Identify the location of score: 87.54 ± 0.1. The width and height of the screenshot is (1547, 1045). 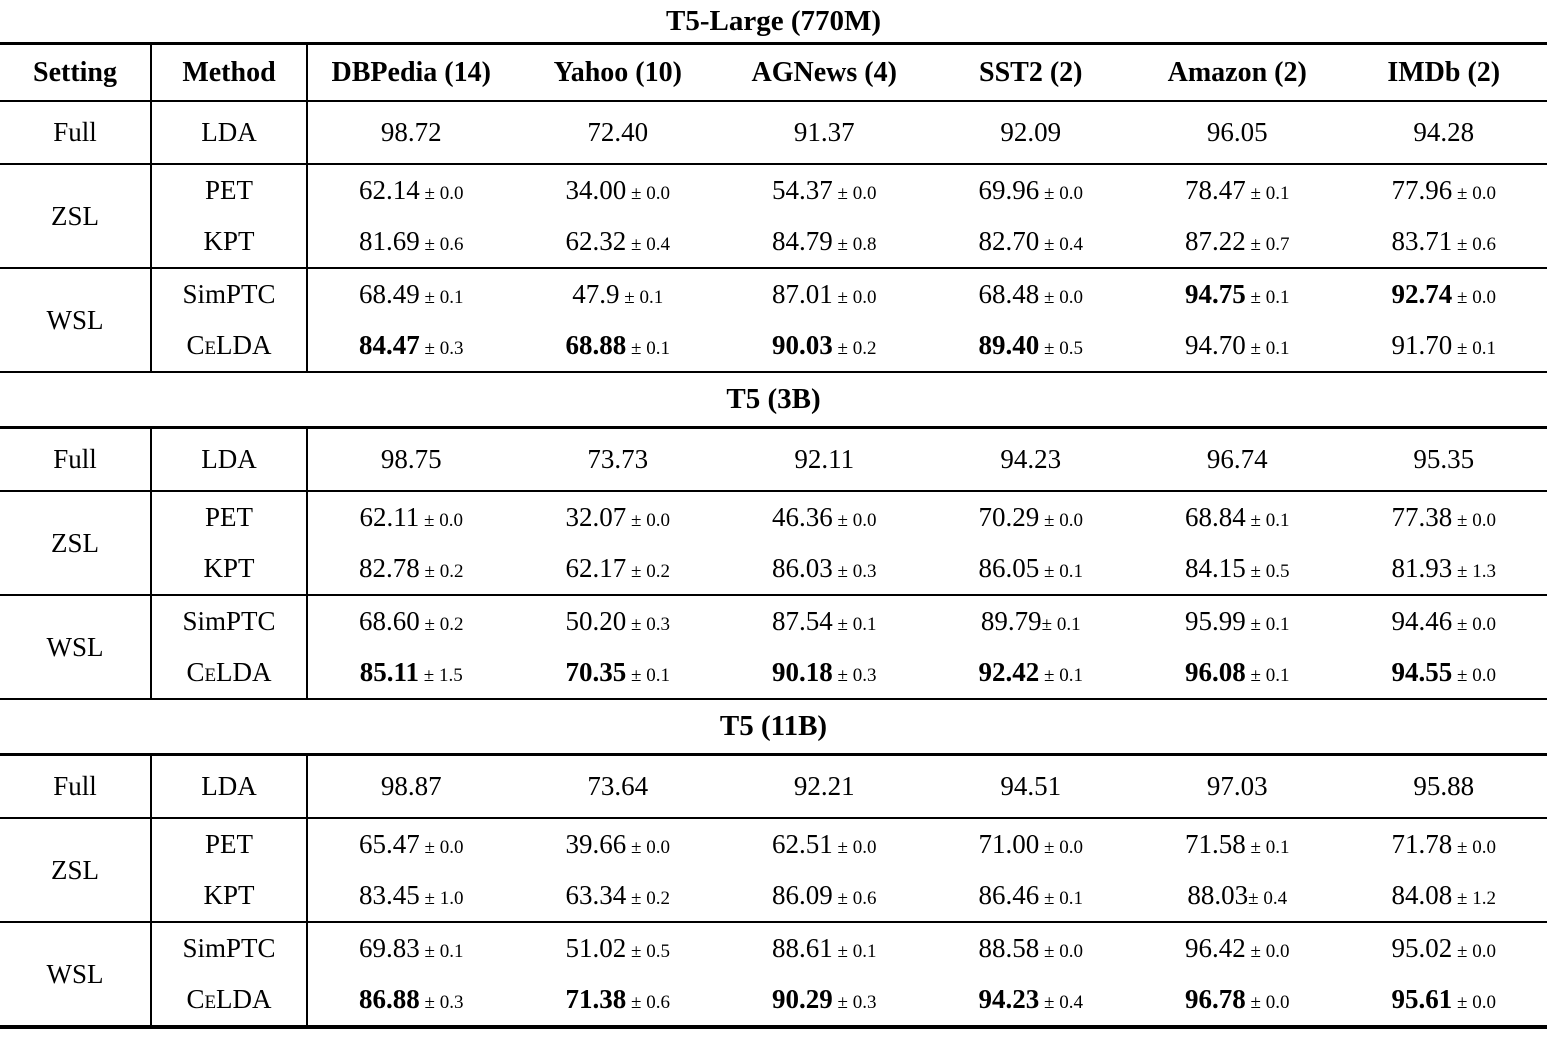
(824, 621).